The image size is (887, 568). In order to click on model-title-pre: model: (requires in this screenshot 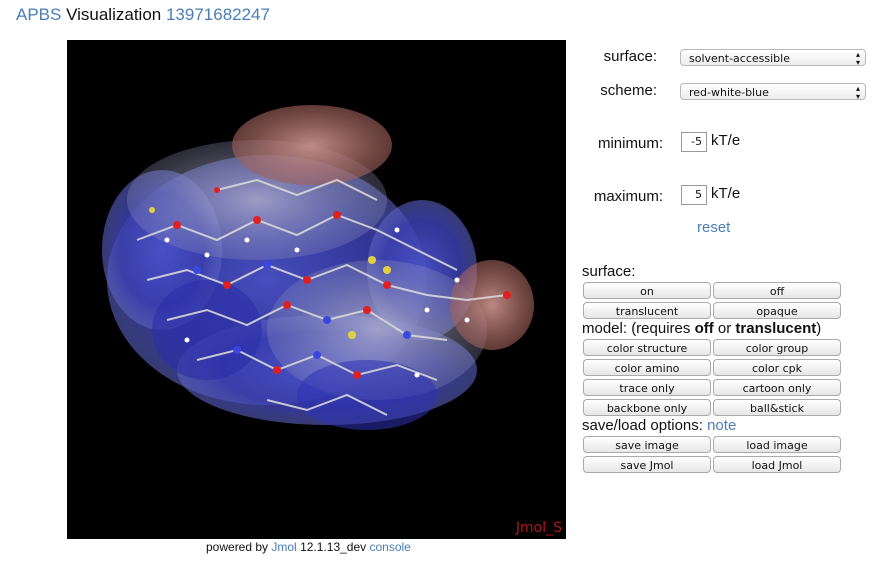, I will do `click(636, 328)`.